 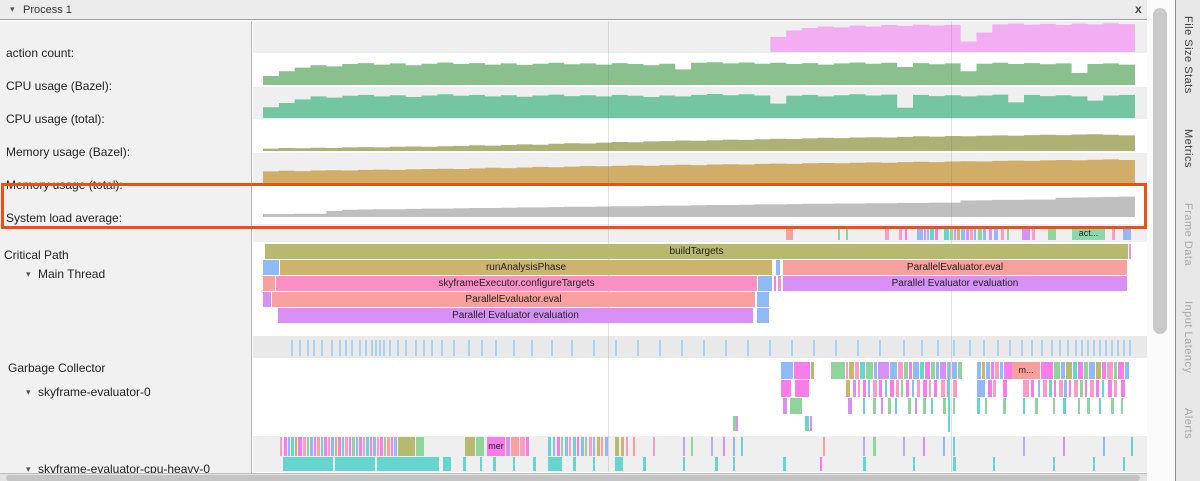 I want to click on vertical-scrollbar-thumb, so click(x=1160, y=171).